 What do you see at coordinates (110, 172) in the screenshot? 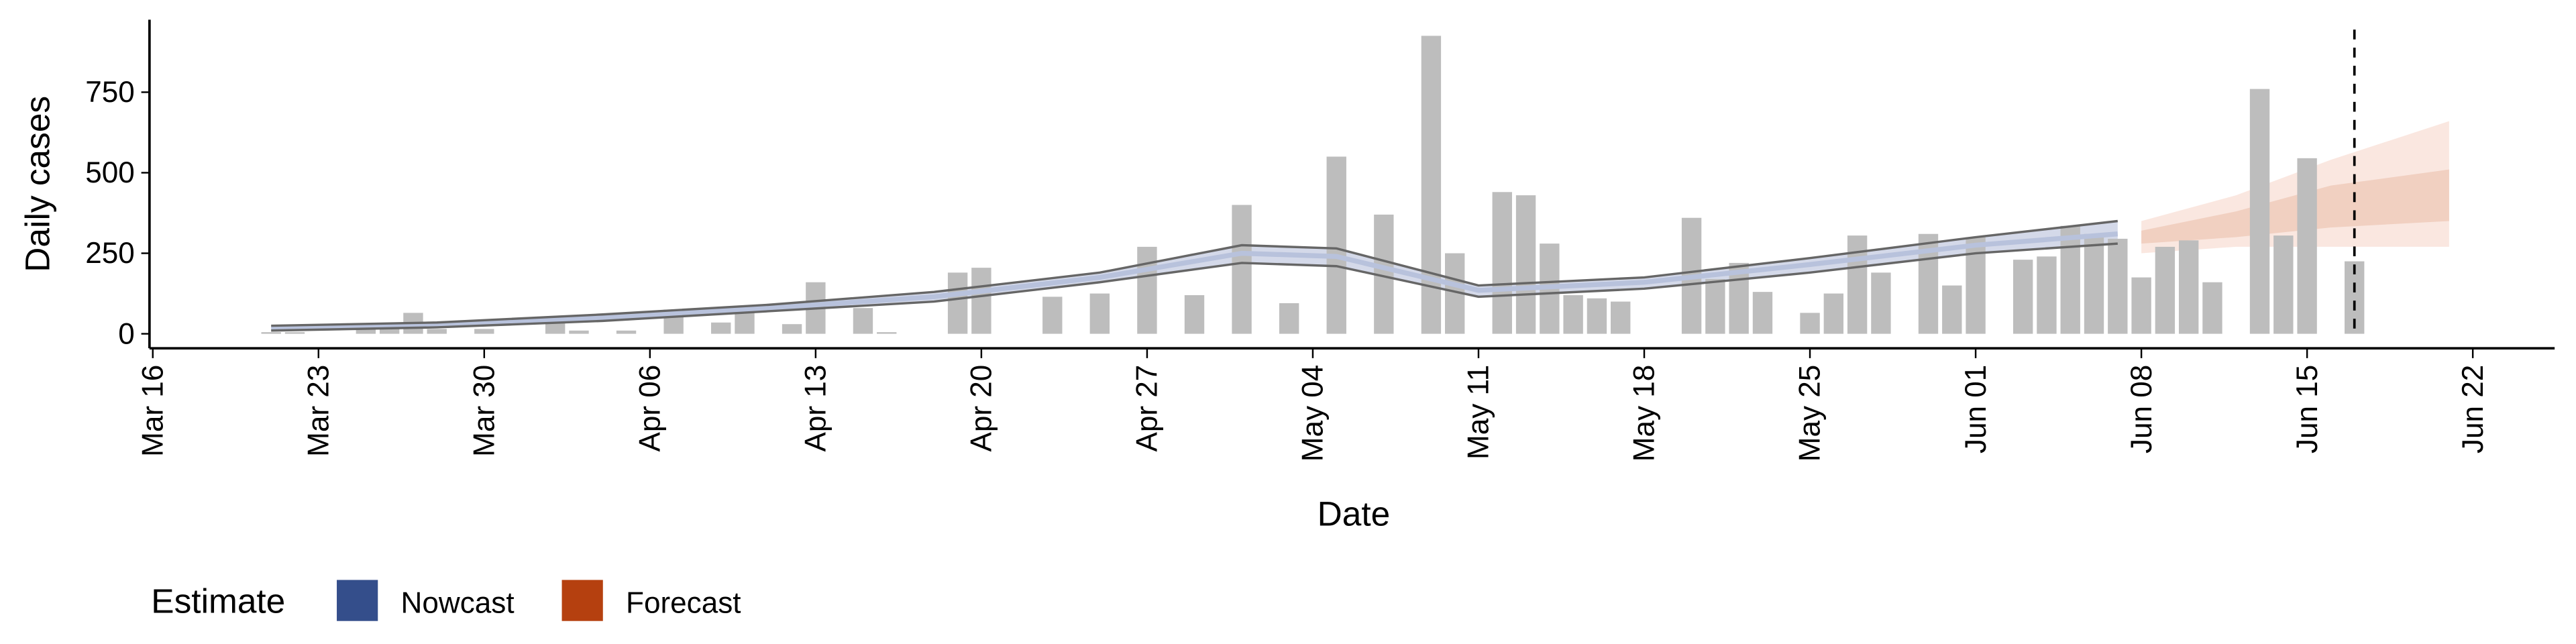
I see `y-tick-label: 500` at bounding box center [110, 172].